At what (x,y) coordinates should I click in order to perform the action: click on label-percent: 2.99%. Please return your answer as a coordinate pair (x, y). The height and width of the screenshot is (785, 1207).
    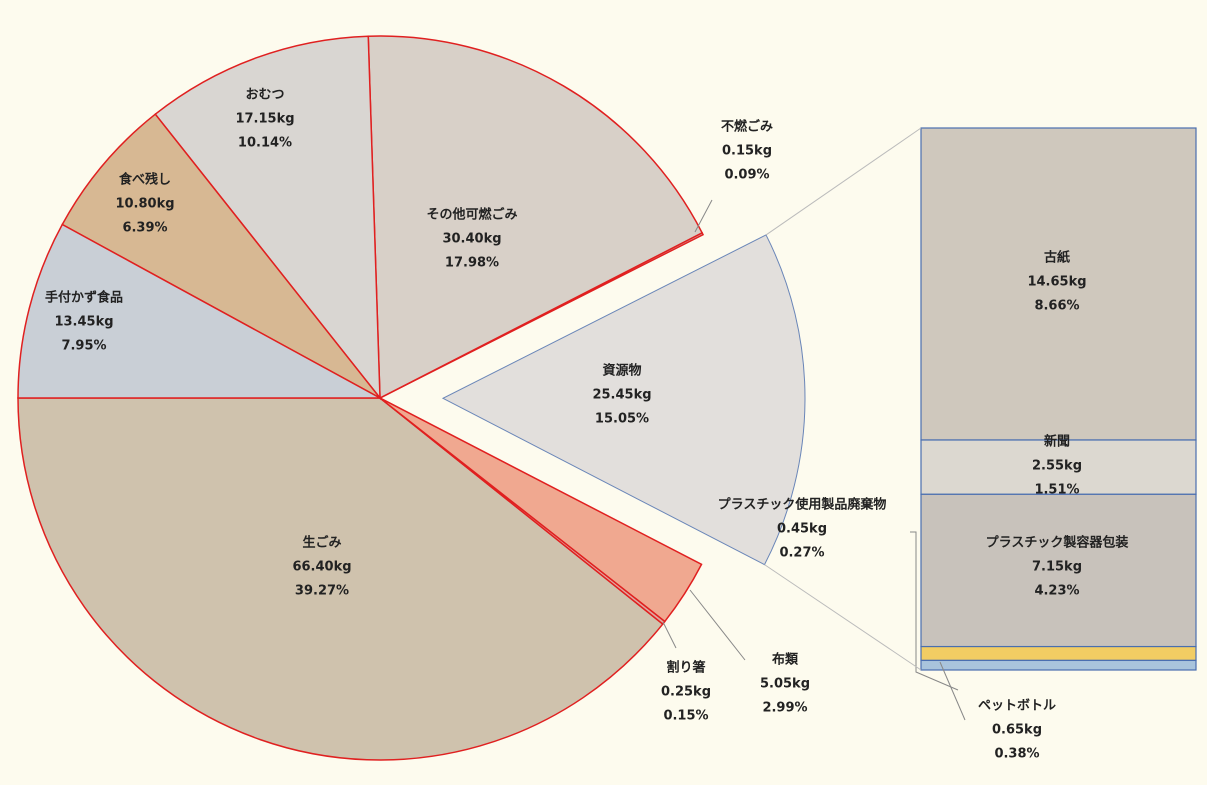
    Looking at the image, I should click on (784, 708).